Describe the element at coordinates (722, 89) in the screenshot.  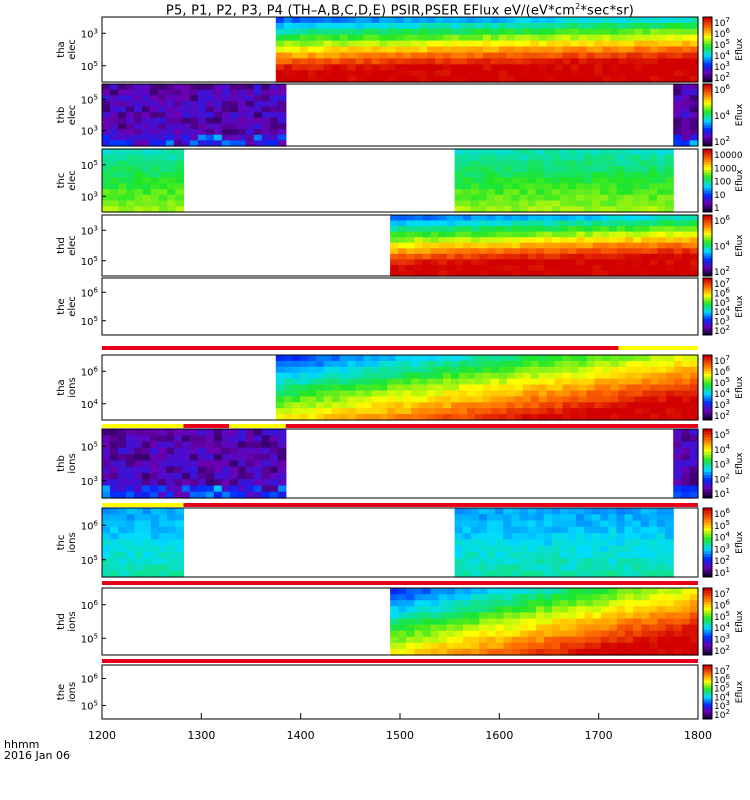
I see `thb-elec-cb-tick-0: 106` at that location.